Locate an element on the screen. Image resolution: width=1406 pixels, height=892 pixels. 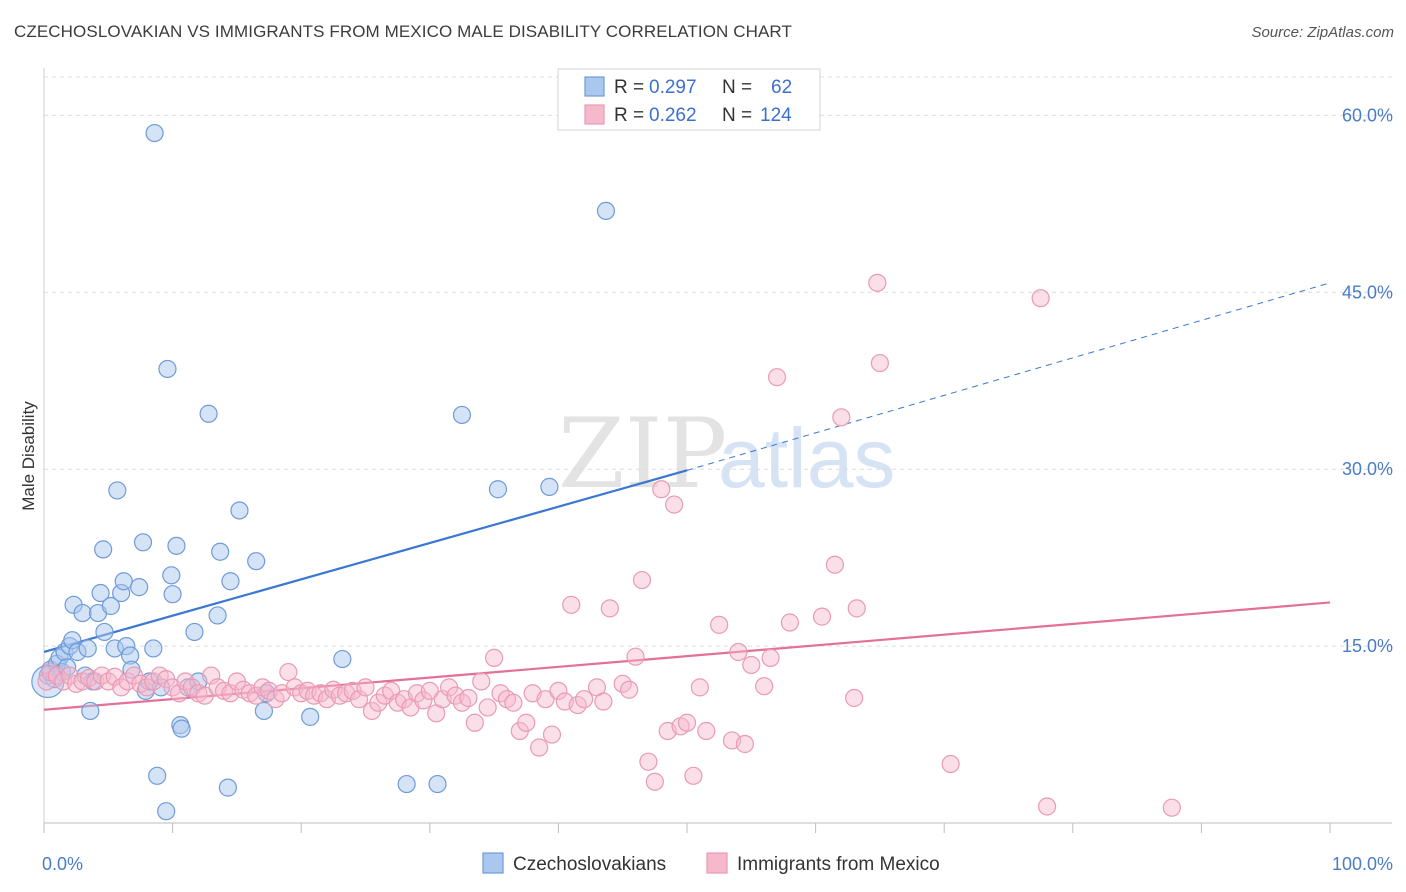
x-tick-label: 0.0% is located at coordinates (62, 864).